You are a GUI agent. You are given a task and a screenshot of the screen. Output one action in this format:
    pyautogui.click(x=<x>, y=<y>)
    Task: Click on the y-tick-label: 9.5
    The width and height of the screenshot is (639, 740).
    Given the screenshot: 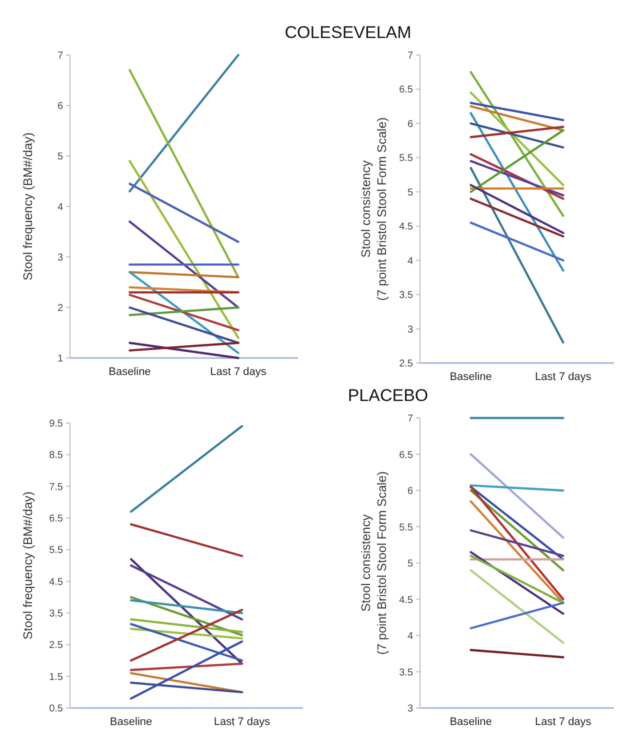 What is the action you would take?
    pyautogui.click(x=56, y=424)
    